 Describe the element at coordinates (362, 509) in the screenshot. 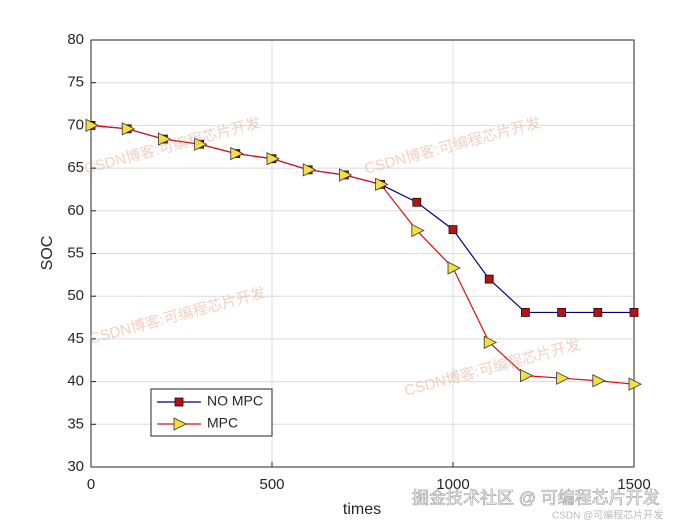

I see `x-axis-label: times` at that location.